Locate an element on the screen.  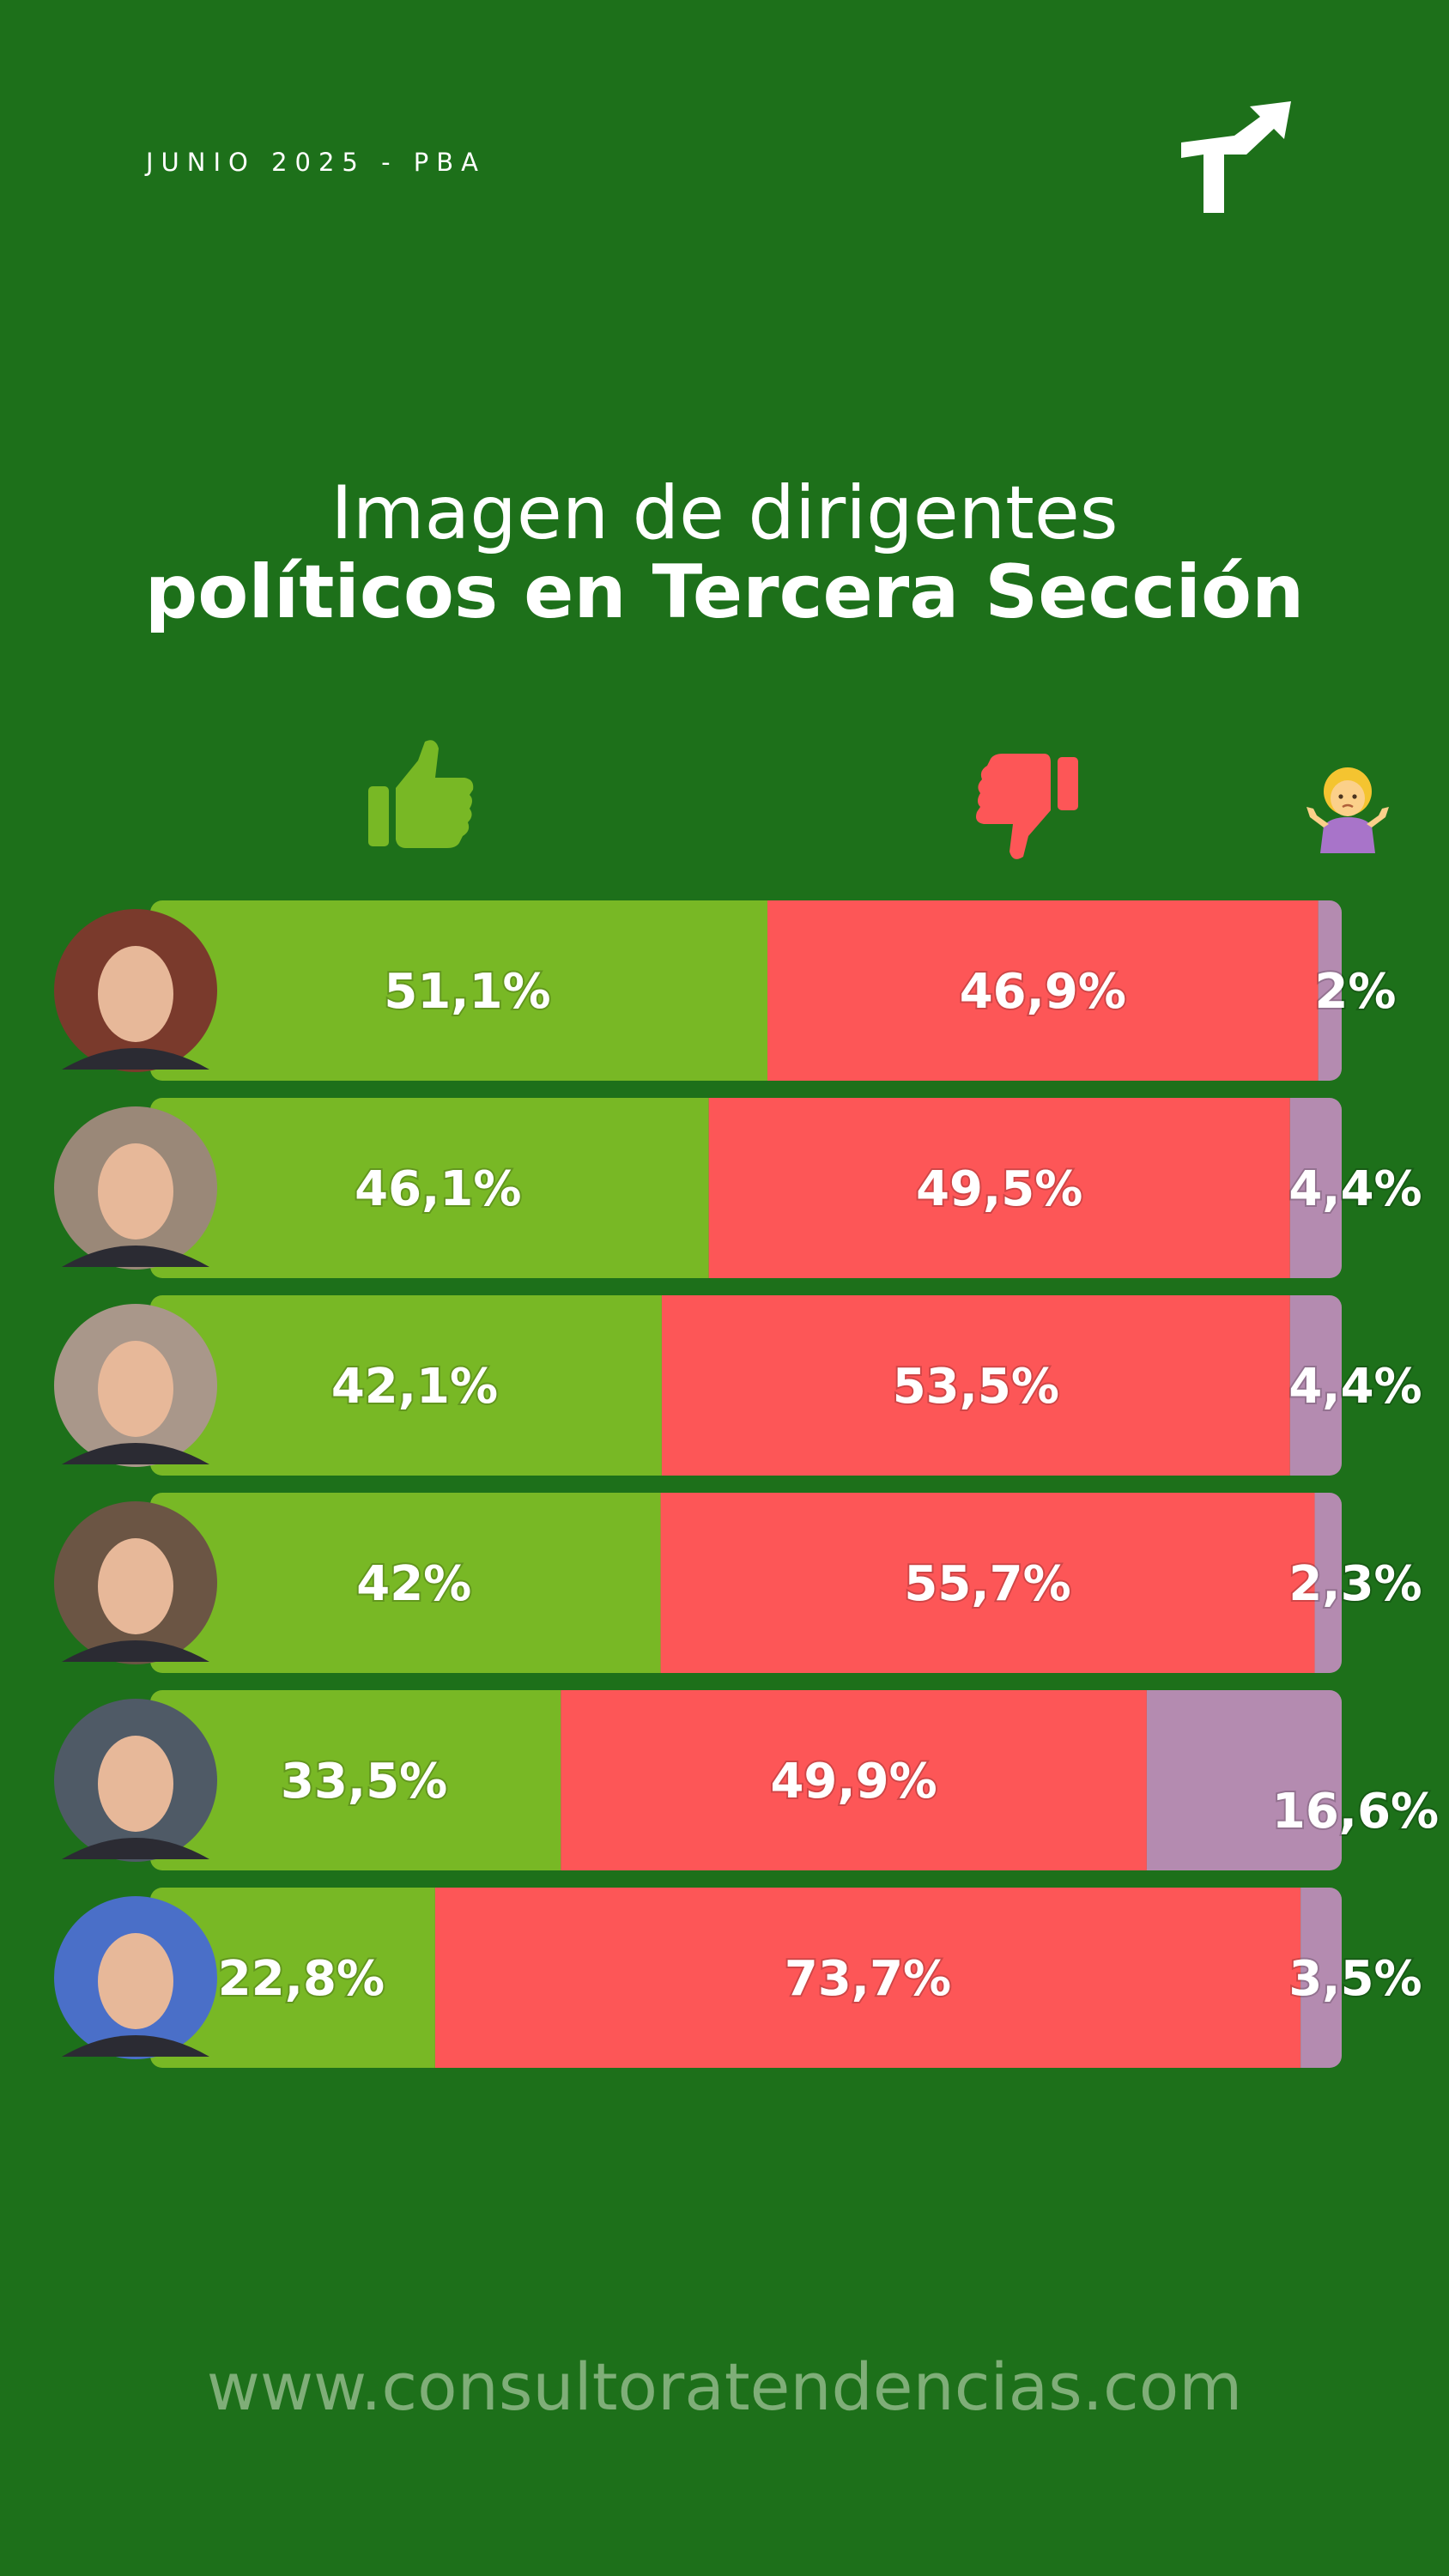
chart-row-2: 46,1% 49,5% 4,4% is located at coordinates (739, 1188).